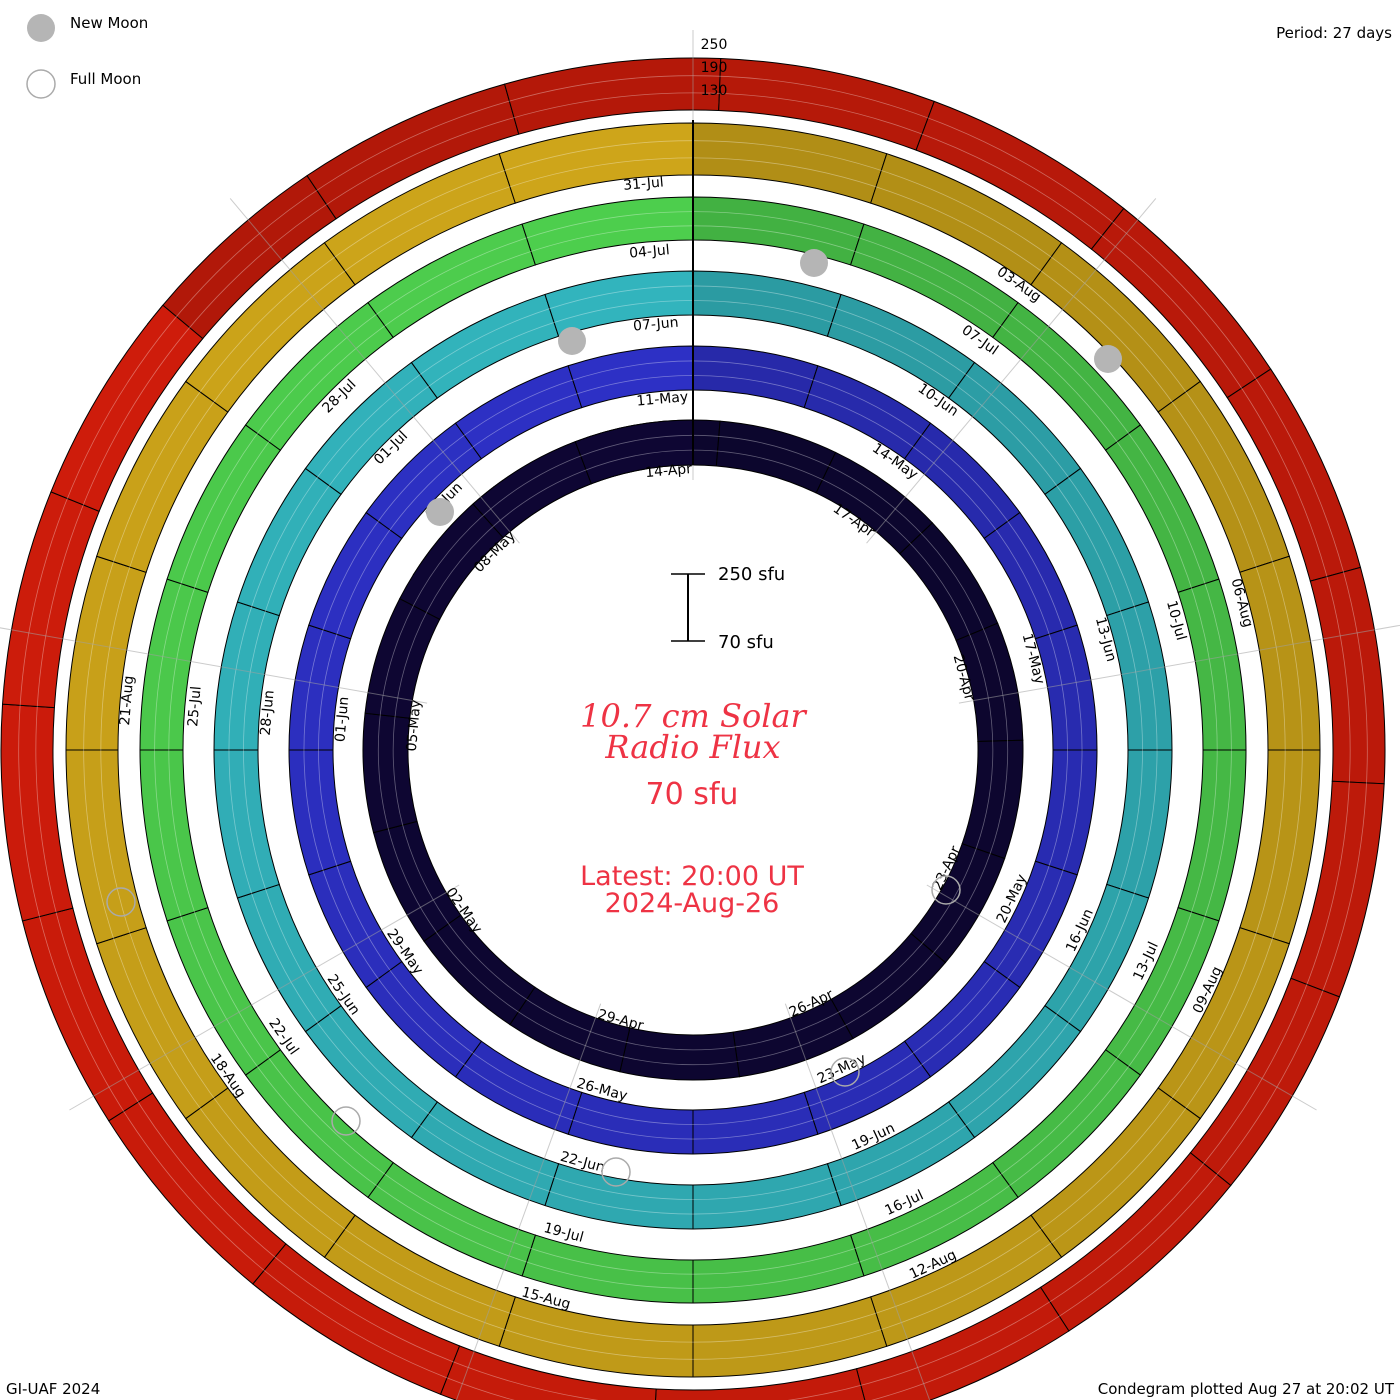 The height and width of the screenshot is (1400, 1400). I want to click on date-label: 25-Jul, so click(194, 707).